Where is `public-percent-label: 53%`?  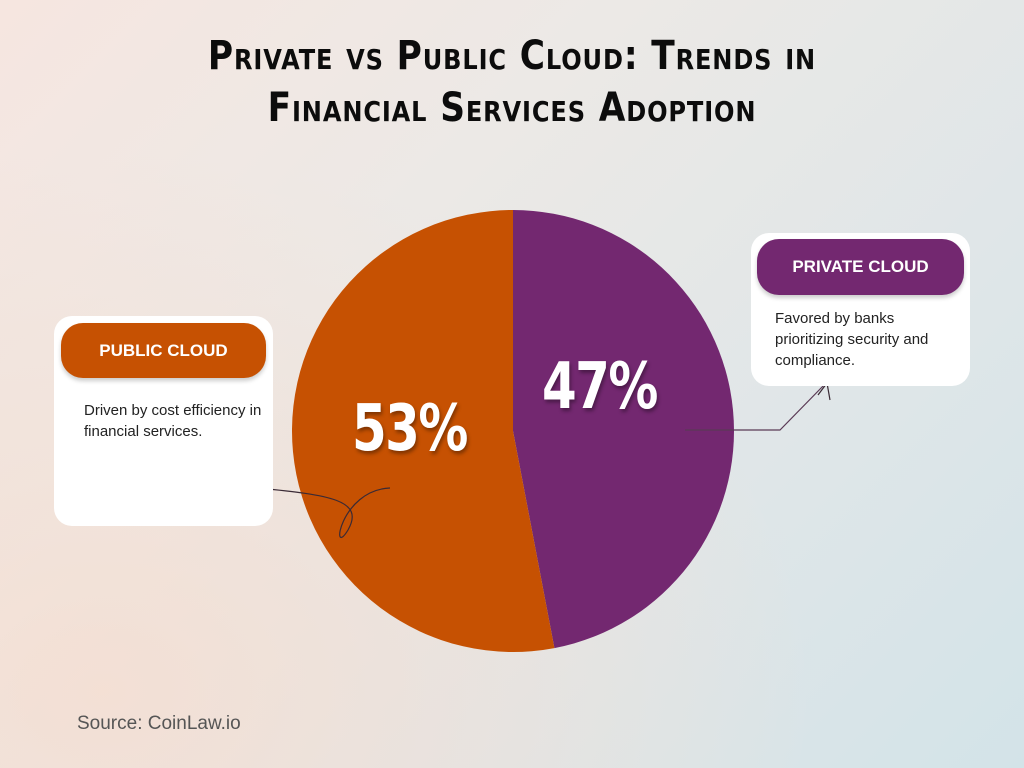
public-percent-label: 53% is located at coordinates (410, 429).